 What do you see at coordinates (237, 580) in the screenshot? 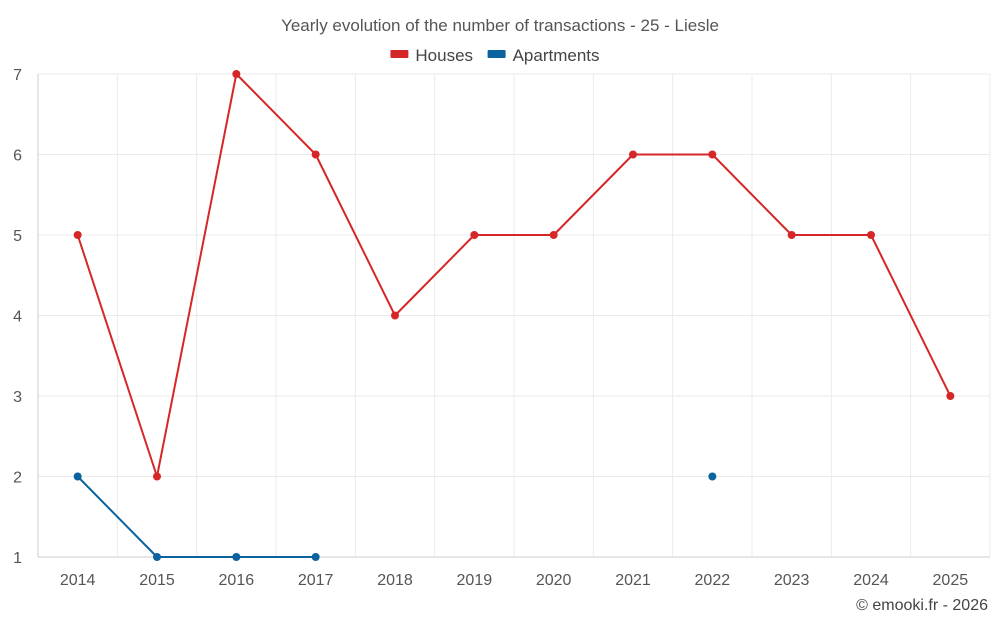
I see `x-tick-label: 2016` at bounding box center [237, 580].